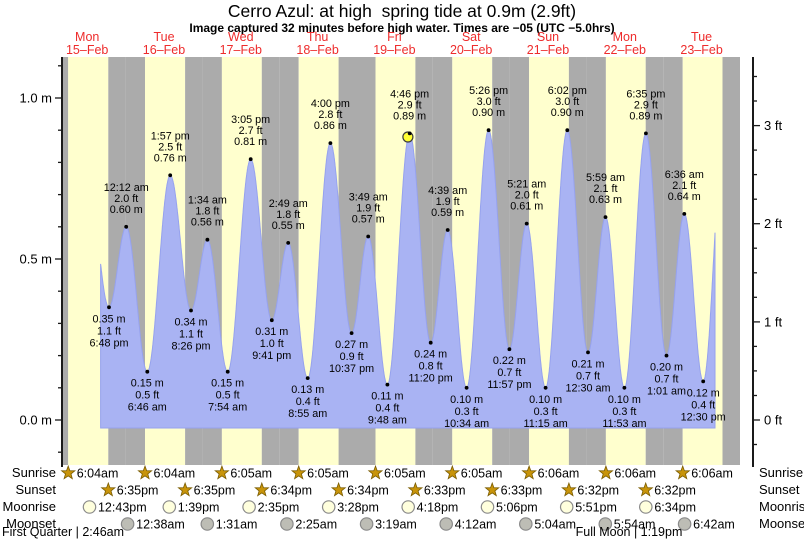 The image size is (804, 539). What do you see at coordinates (781, 523) in the screenshot?
I see `moonset-row-label-right: Moonset` at bounding box center [781, 523].